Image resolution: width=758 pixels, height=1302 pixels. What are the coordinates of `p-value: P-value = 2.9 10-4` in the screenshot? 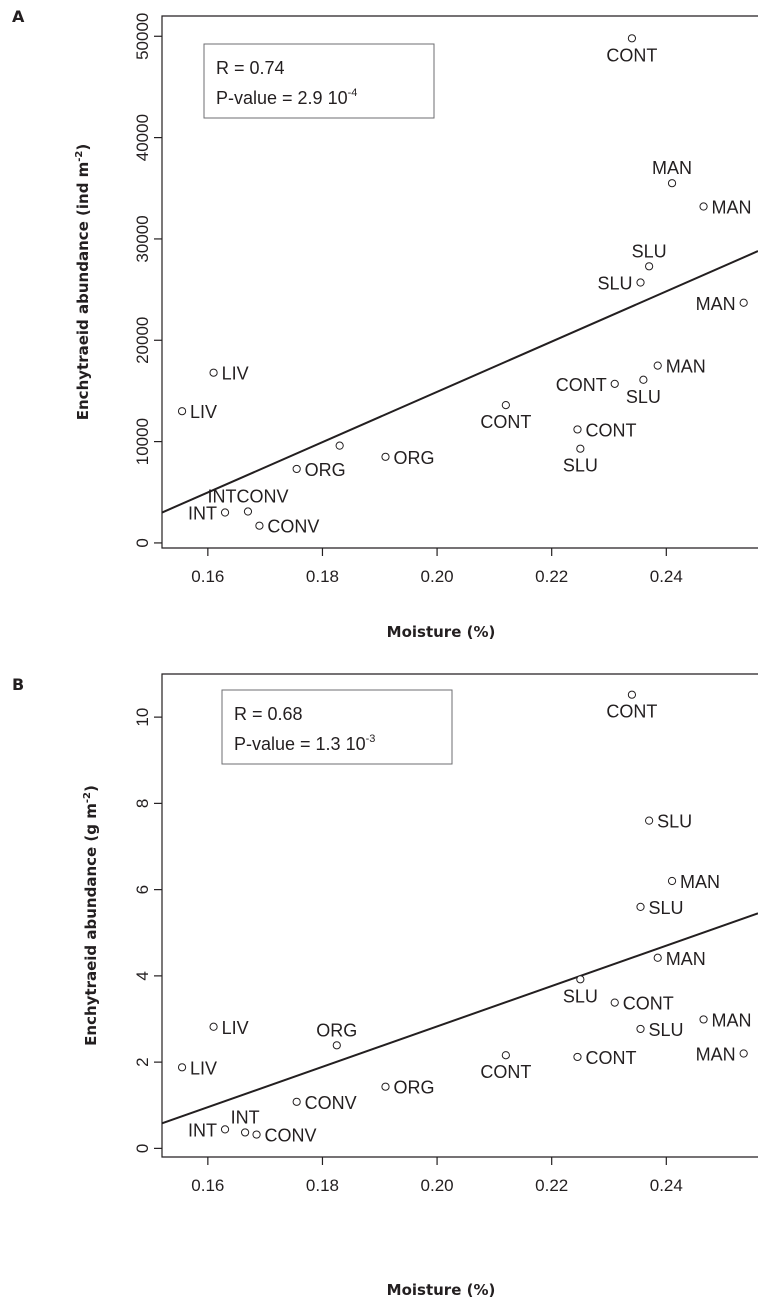 It's located at (286, 97).